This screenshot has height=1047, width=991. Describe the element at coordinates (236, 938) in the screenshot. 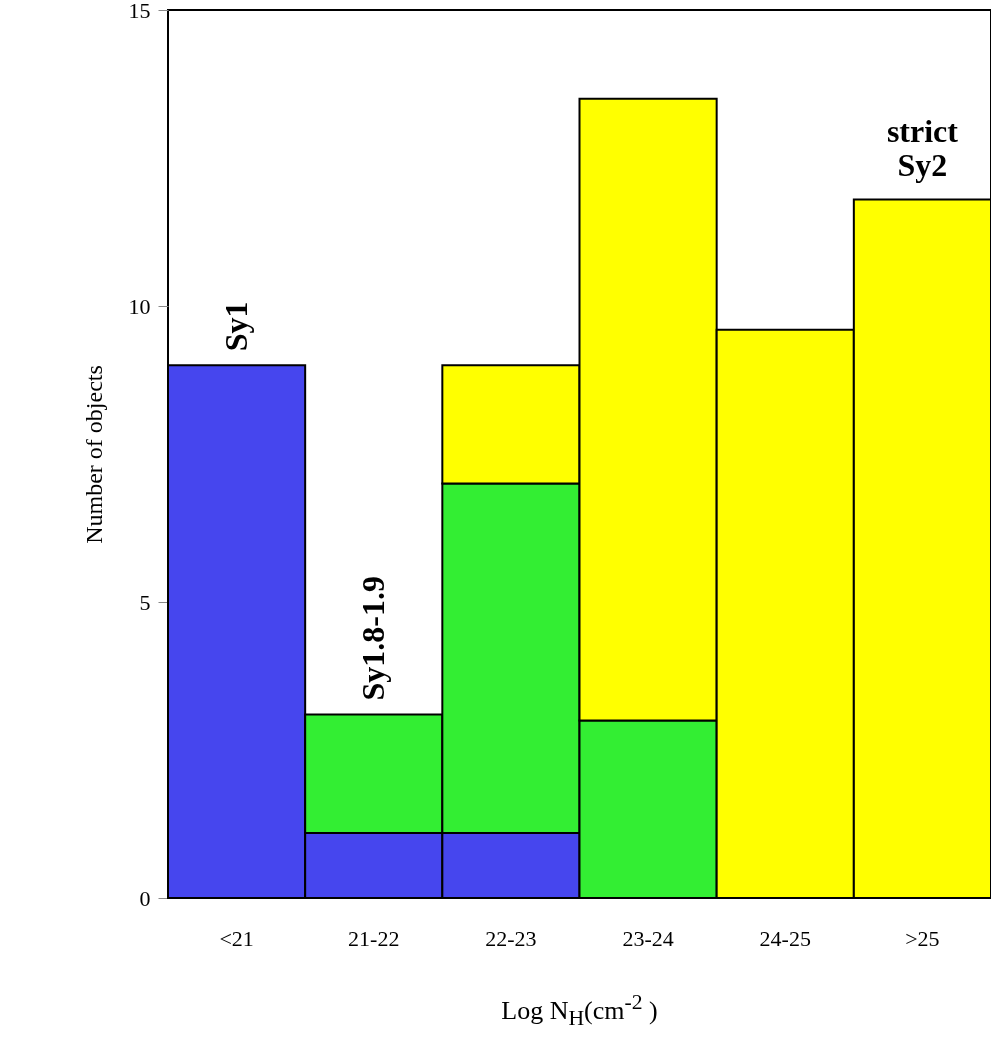

I see `x-tick-label: <21` at that location.